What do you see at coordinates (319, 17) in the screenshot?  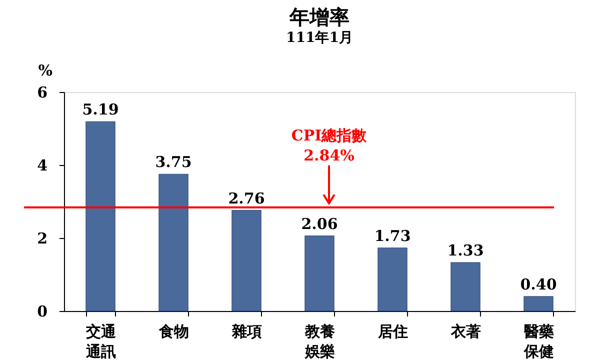 I see `chart-title: 年增率` at bounding box center [319, 17].